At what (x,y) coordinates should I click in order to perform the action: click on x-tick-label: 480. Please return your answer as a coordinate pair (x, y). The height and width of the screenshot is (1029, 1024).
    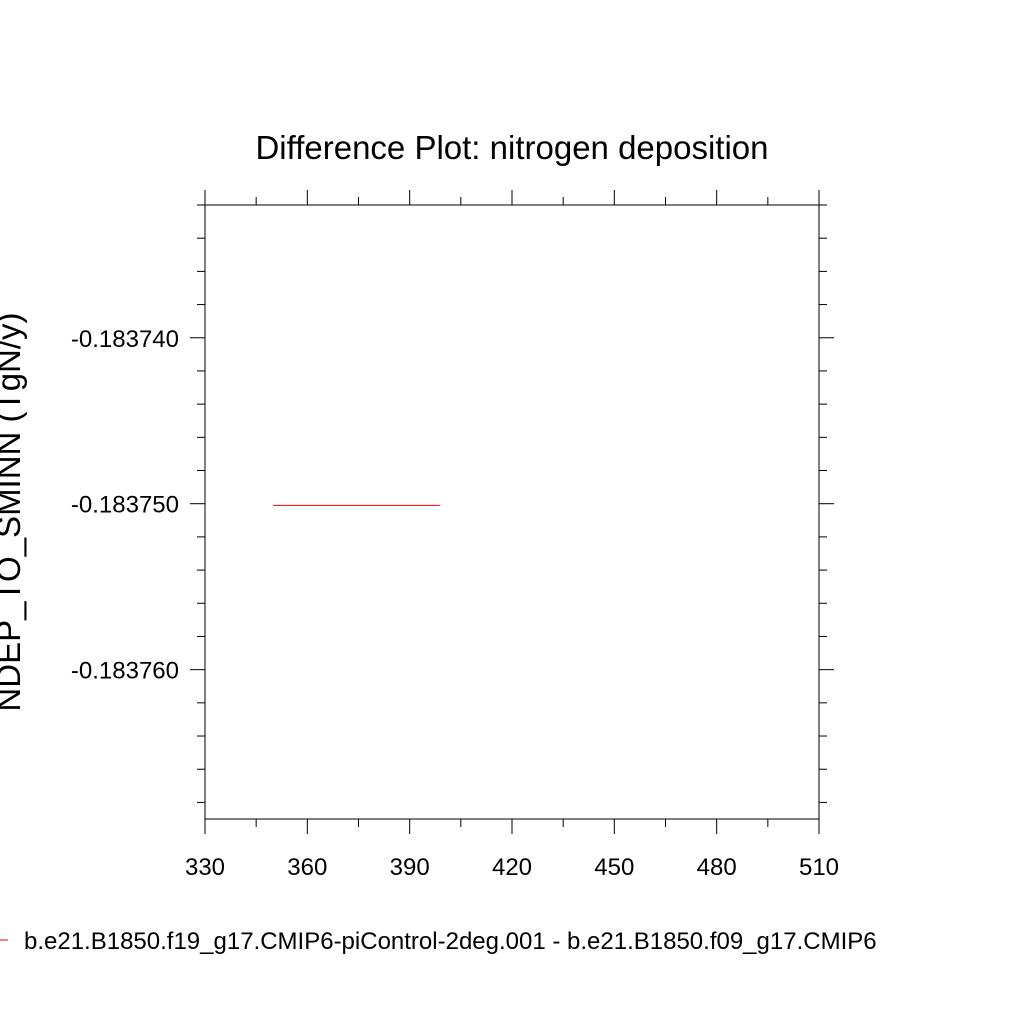
    Looking at the image, I should click on (717, 867).